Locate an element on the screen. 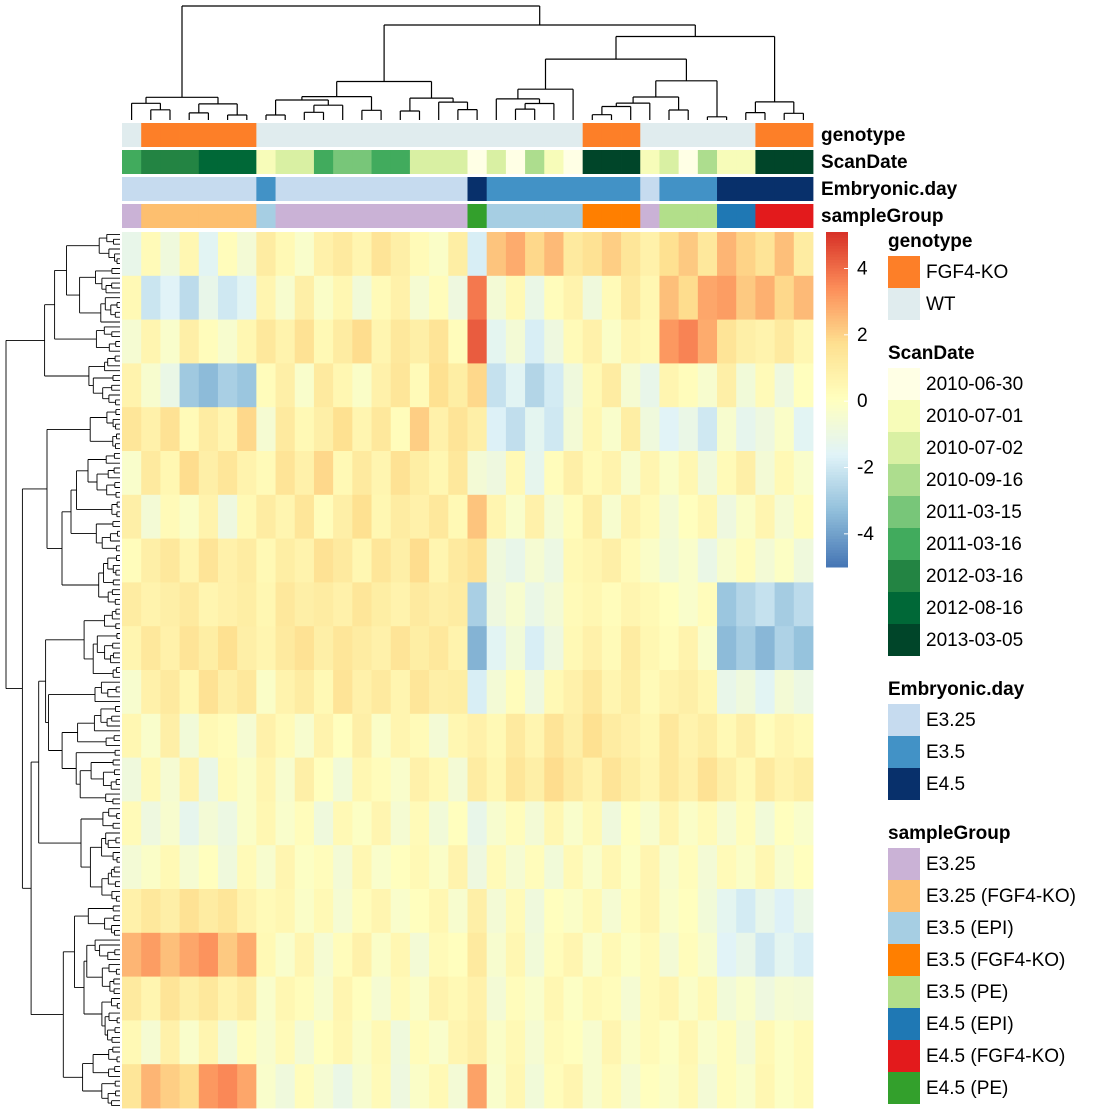 The image size is (1120, 1120). colorbar-tick-label: -2 is located at coordinates (865, 468).